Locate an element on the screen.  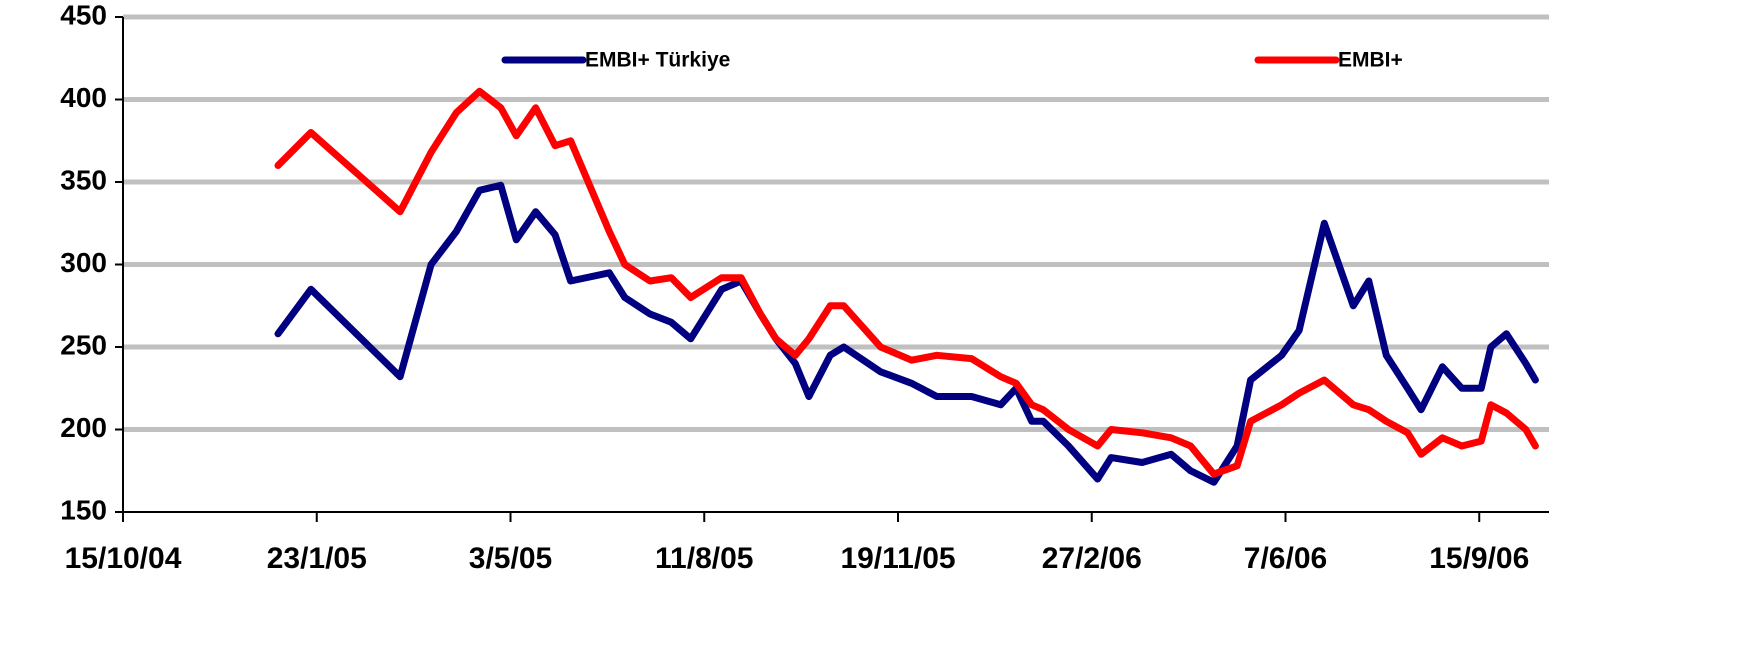
y-tick-label: 250 is located at coordinates (83, 344).